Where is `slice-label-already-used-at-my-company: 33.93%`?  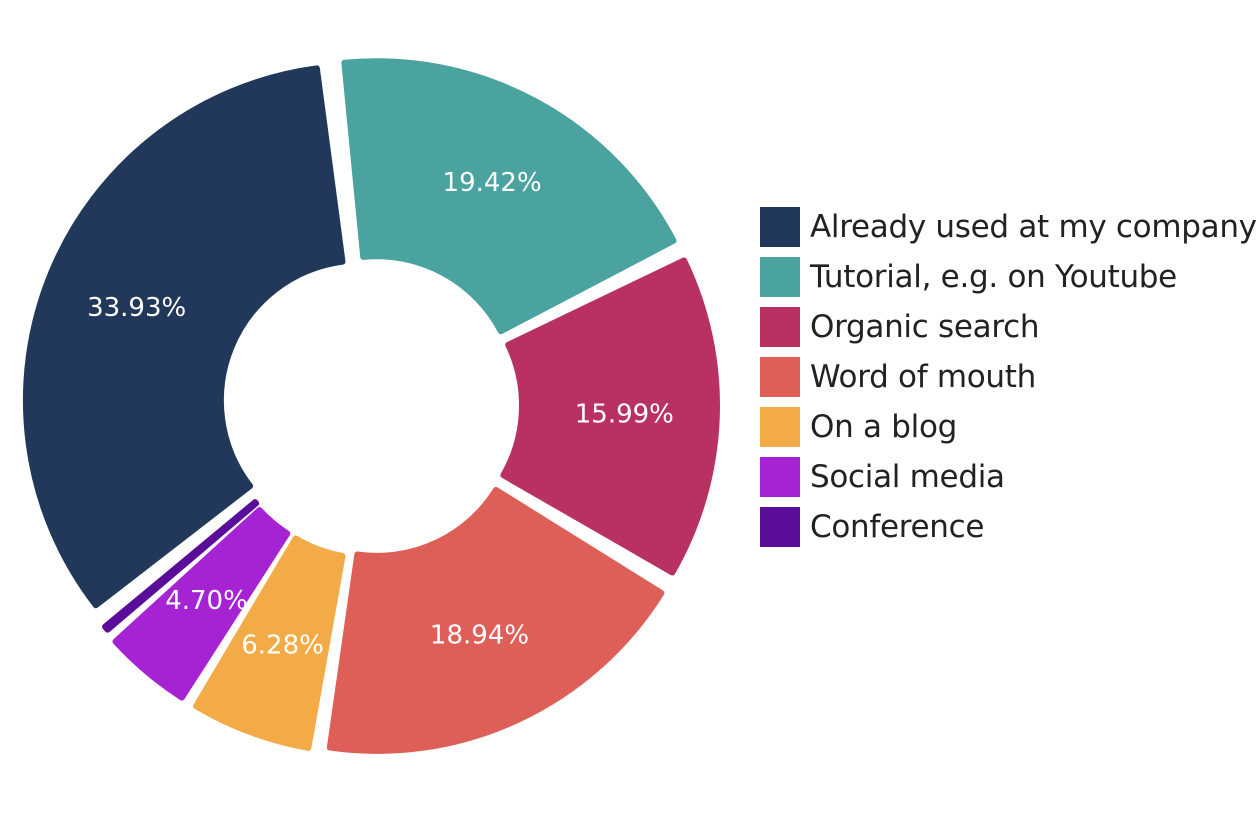
slice-label-already-used-at-my-company: 33.93% is located at coordinates (136, 308).